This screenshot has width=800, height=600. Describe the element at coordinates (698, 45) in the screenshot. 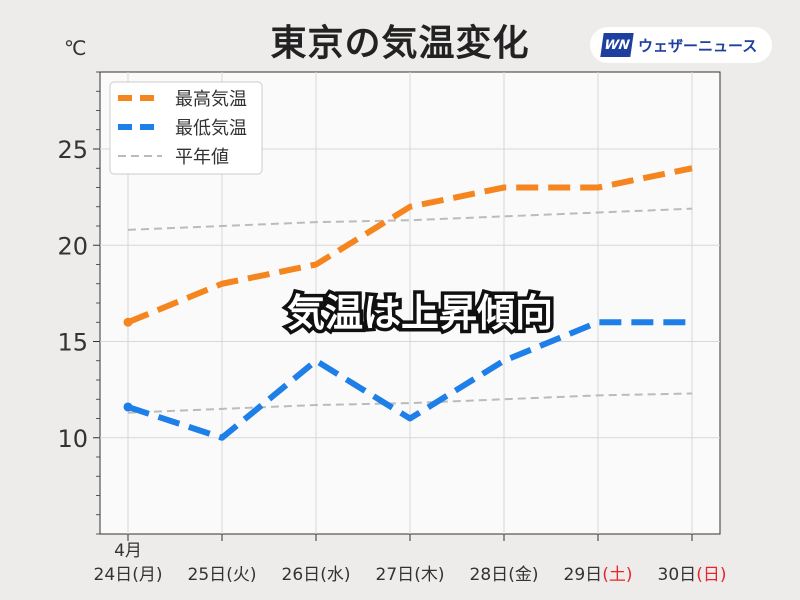

I see `brand-name: ウェザーニュース` at that location.